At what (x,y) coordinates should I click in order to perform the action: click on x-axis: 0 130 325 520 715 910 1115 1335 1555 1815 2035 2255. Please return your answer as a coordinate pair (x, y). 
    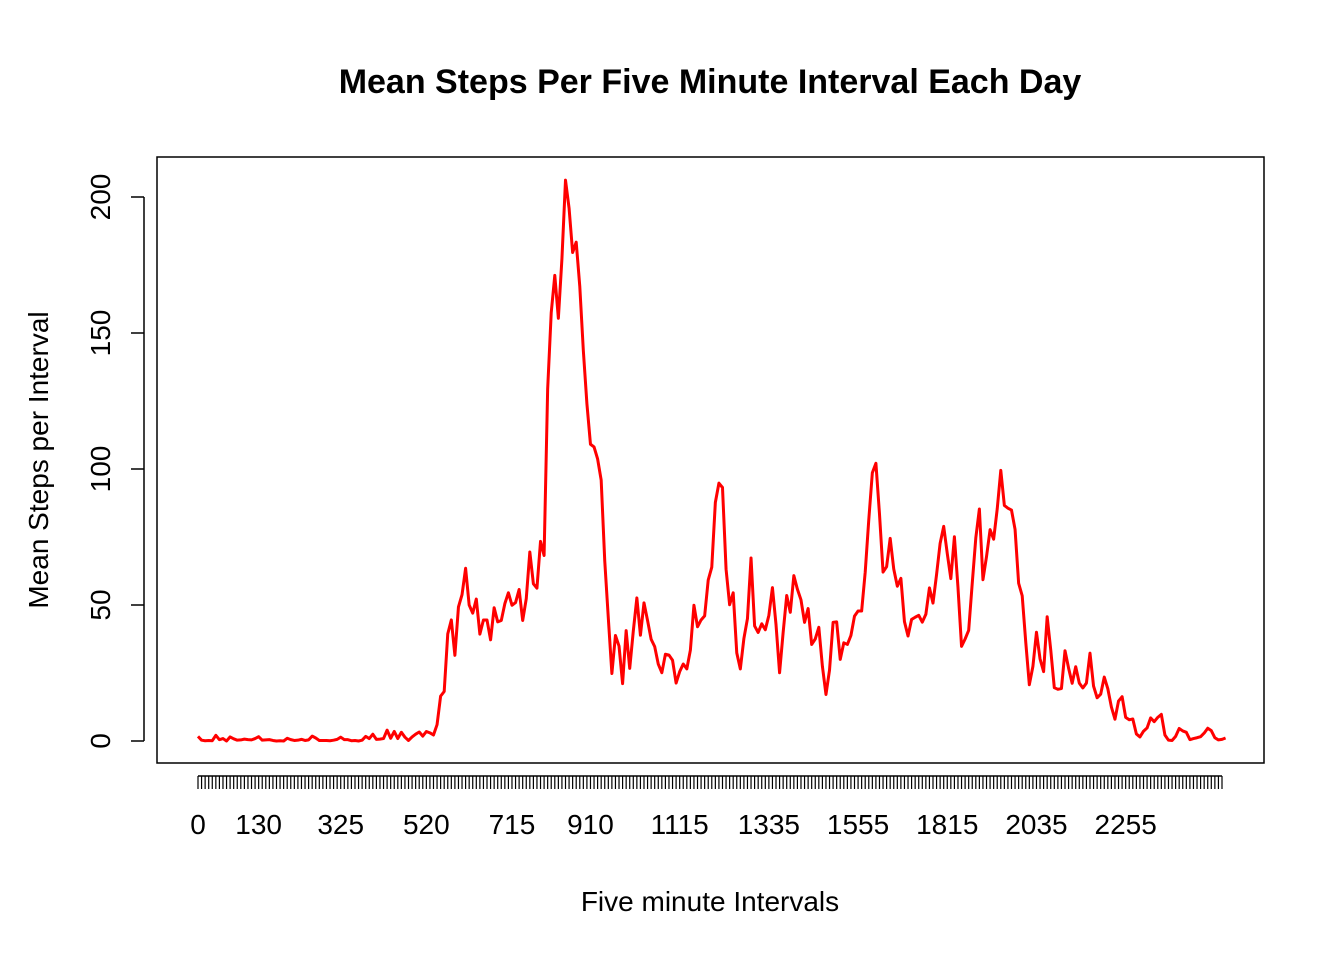
    Looking at the image, I should click on (706, 807).